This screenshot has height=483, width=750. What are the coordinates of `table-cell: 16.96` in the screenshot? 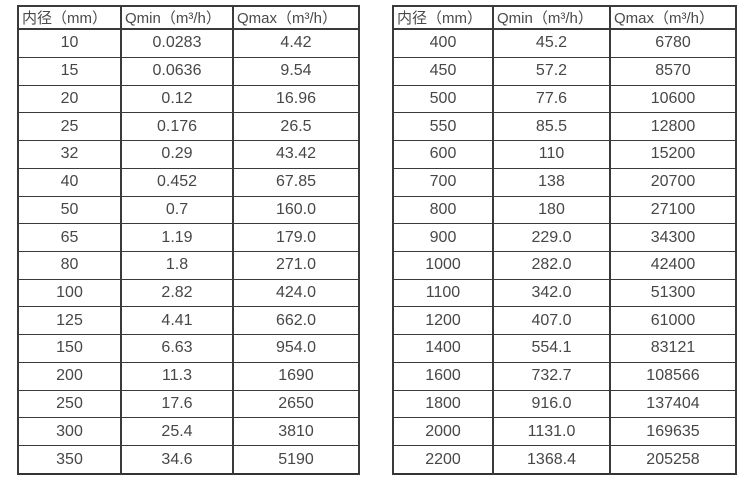 It's located at (296, 99).